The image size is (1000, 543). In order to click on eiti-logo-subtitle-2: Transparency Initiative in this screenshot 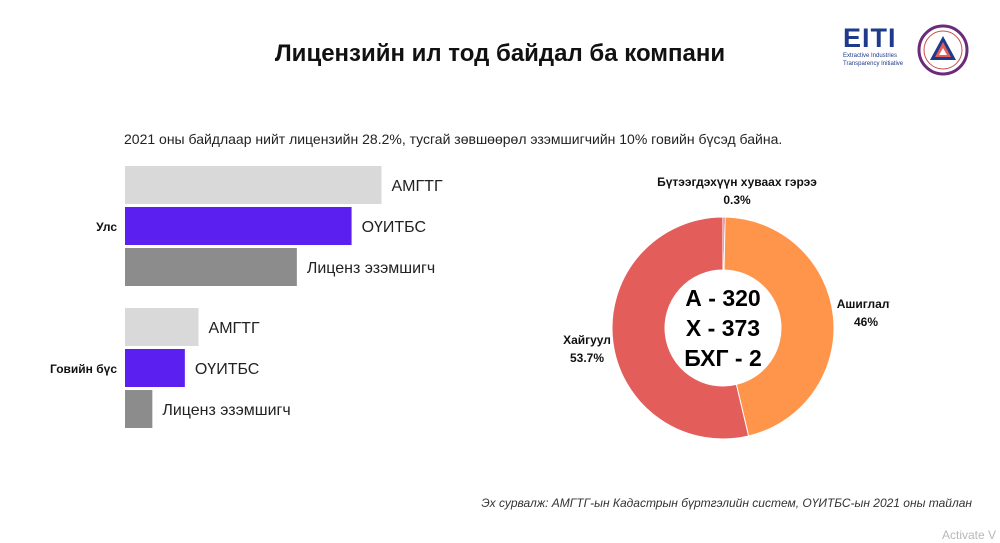, I will do `click(873, 64)`.